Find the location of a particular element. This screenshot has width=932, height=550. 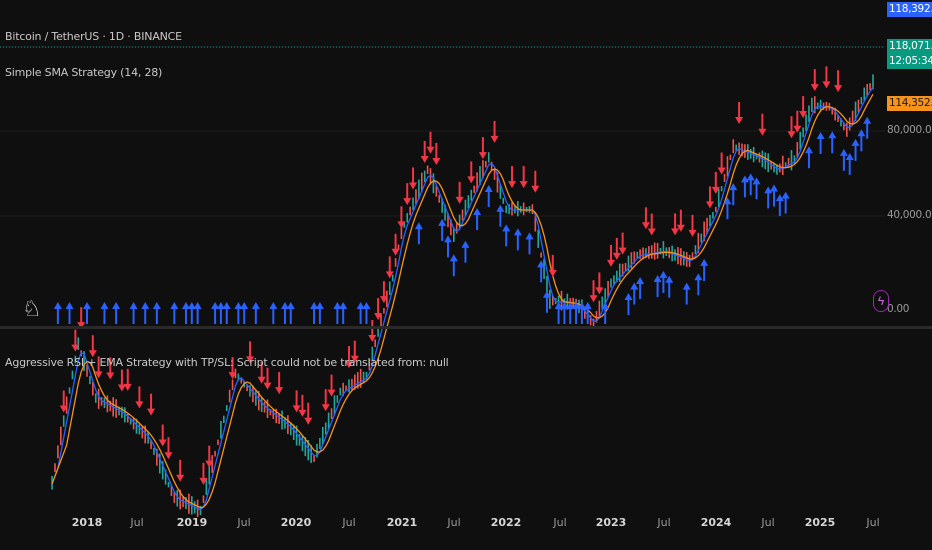

symbol-title: Bitcoin / TetherUS · 1D · BINANCE is located at coordinates (93, 36).